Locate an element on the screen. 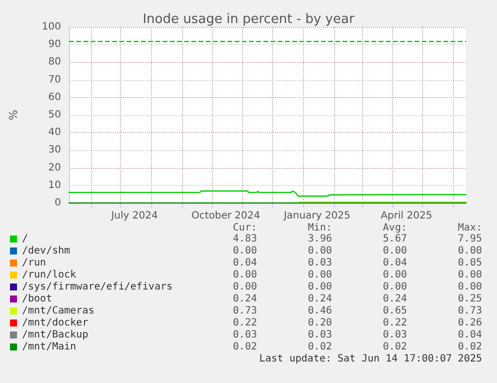 The image size is (497, 383). y-tick-label: 30 is located at coordinates (54, 150).